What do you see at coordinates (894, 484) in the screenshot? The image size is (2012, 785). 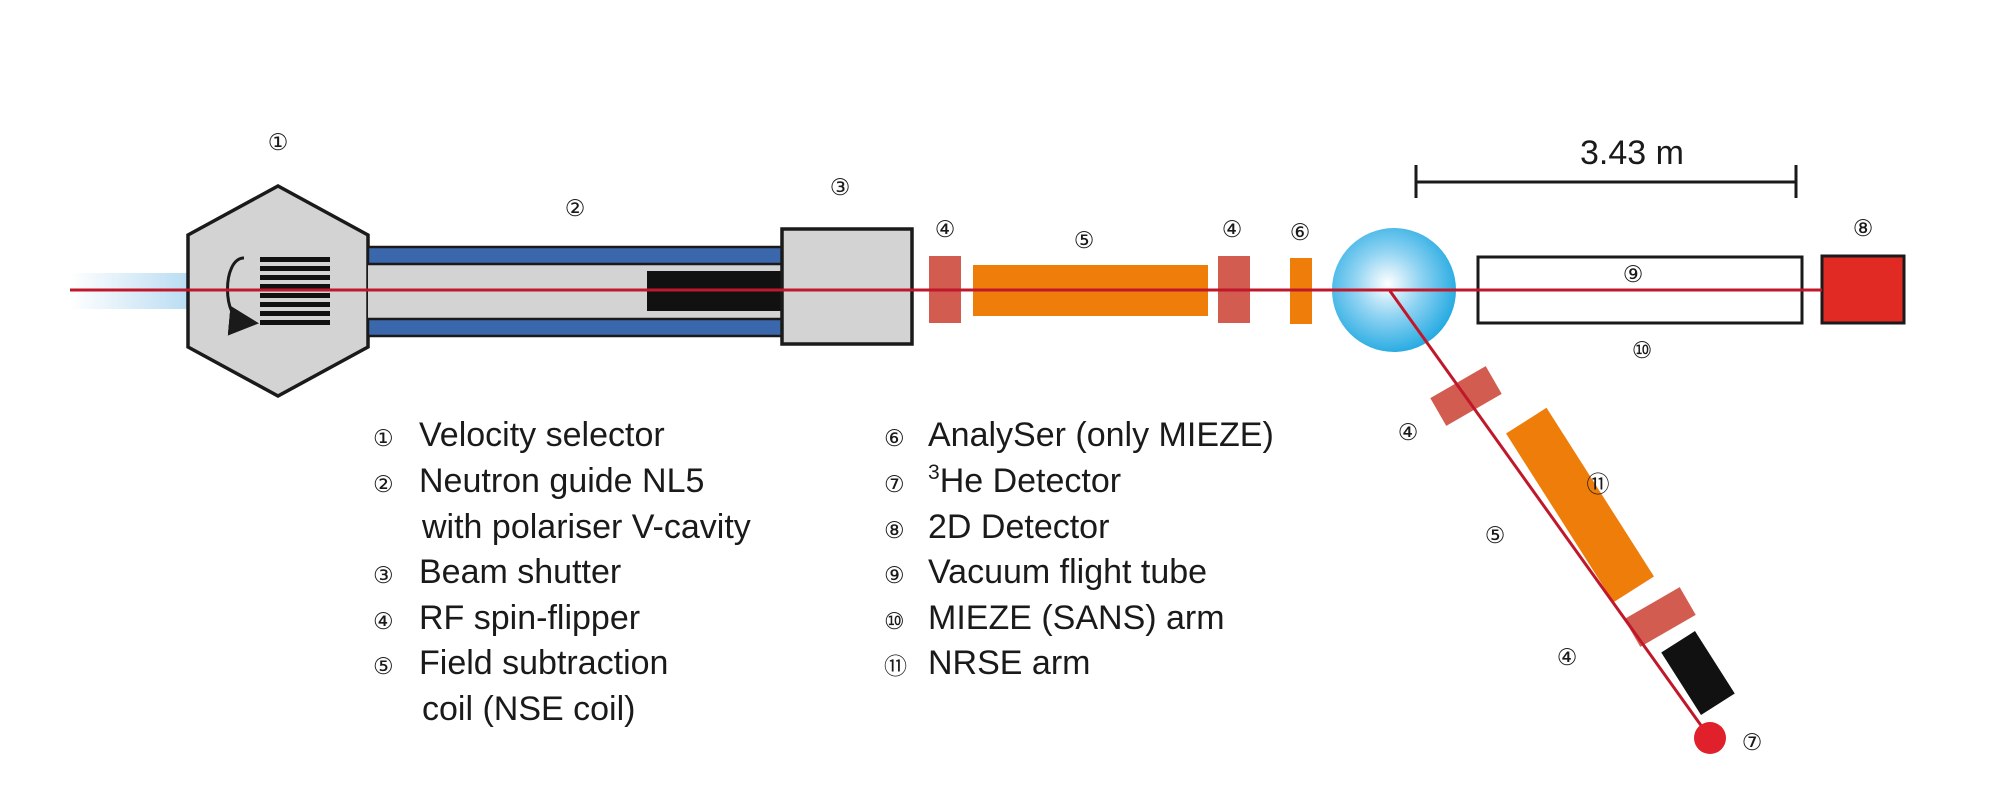 I see `legend-marker-7: ⑦` at bounding box center [894, 484].